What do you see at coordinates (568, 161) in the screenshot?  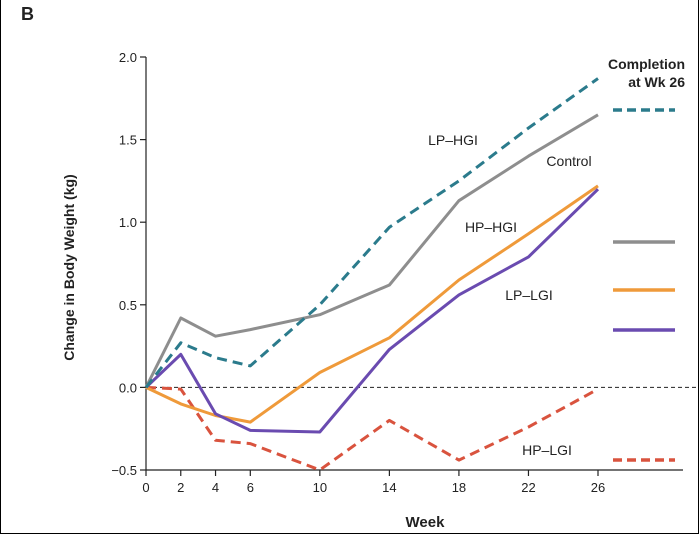 I see `series-label: Control` at bounding box center [568, 161].